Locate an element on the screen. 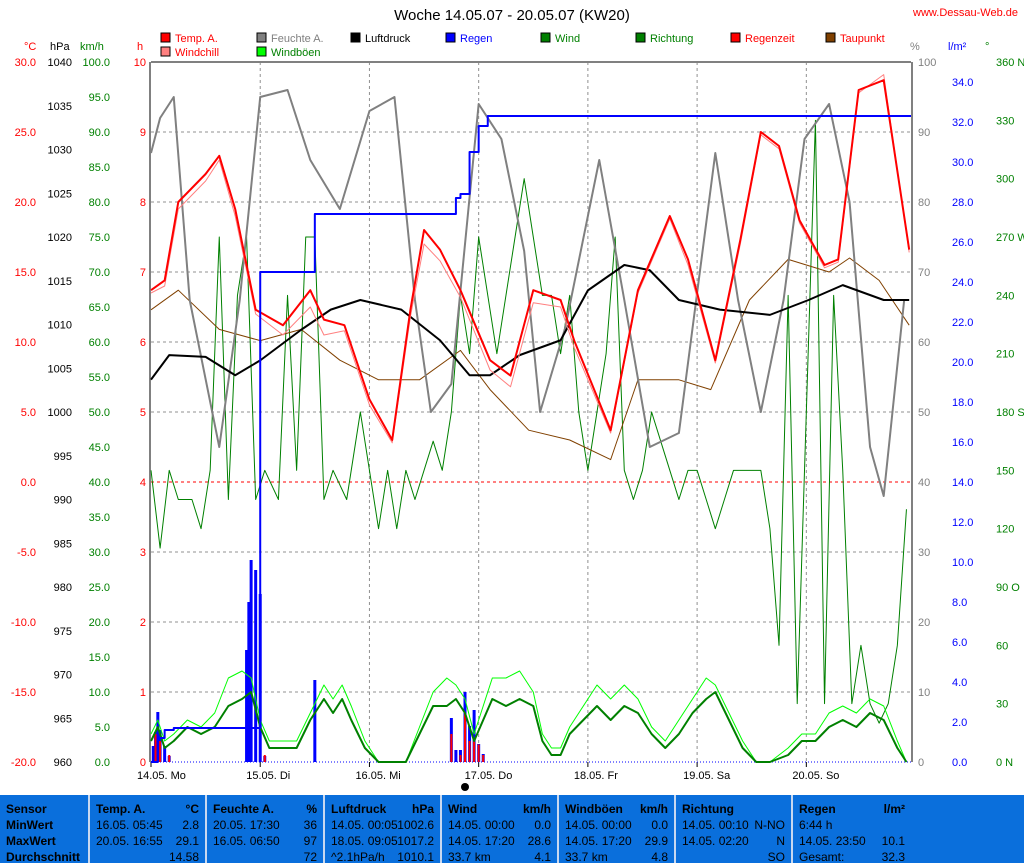 The width and height of the screenshot is (1024, 865). y-tick-label-wind: 10.0 is located at coordinates (99, 693).